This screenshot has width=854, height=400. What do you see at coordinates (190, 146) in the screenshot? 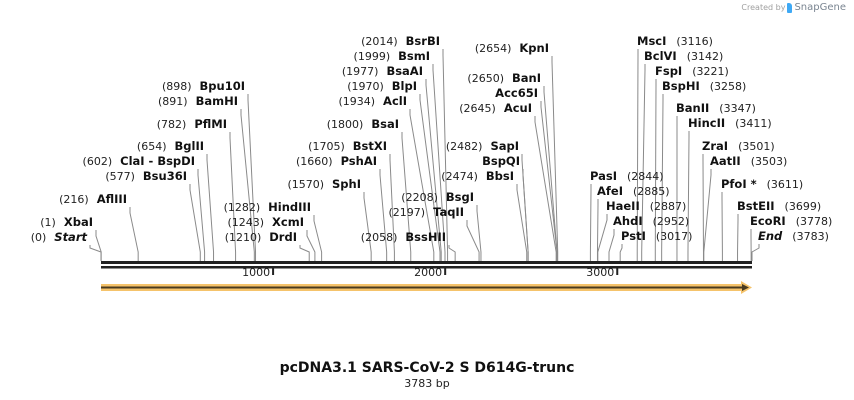
I see `site-name: BglII` at bounding box center [190, 146].